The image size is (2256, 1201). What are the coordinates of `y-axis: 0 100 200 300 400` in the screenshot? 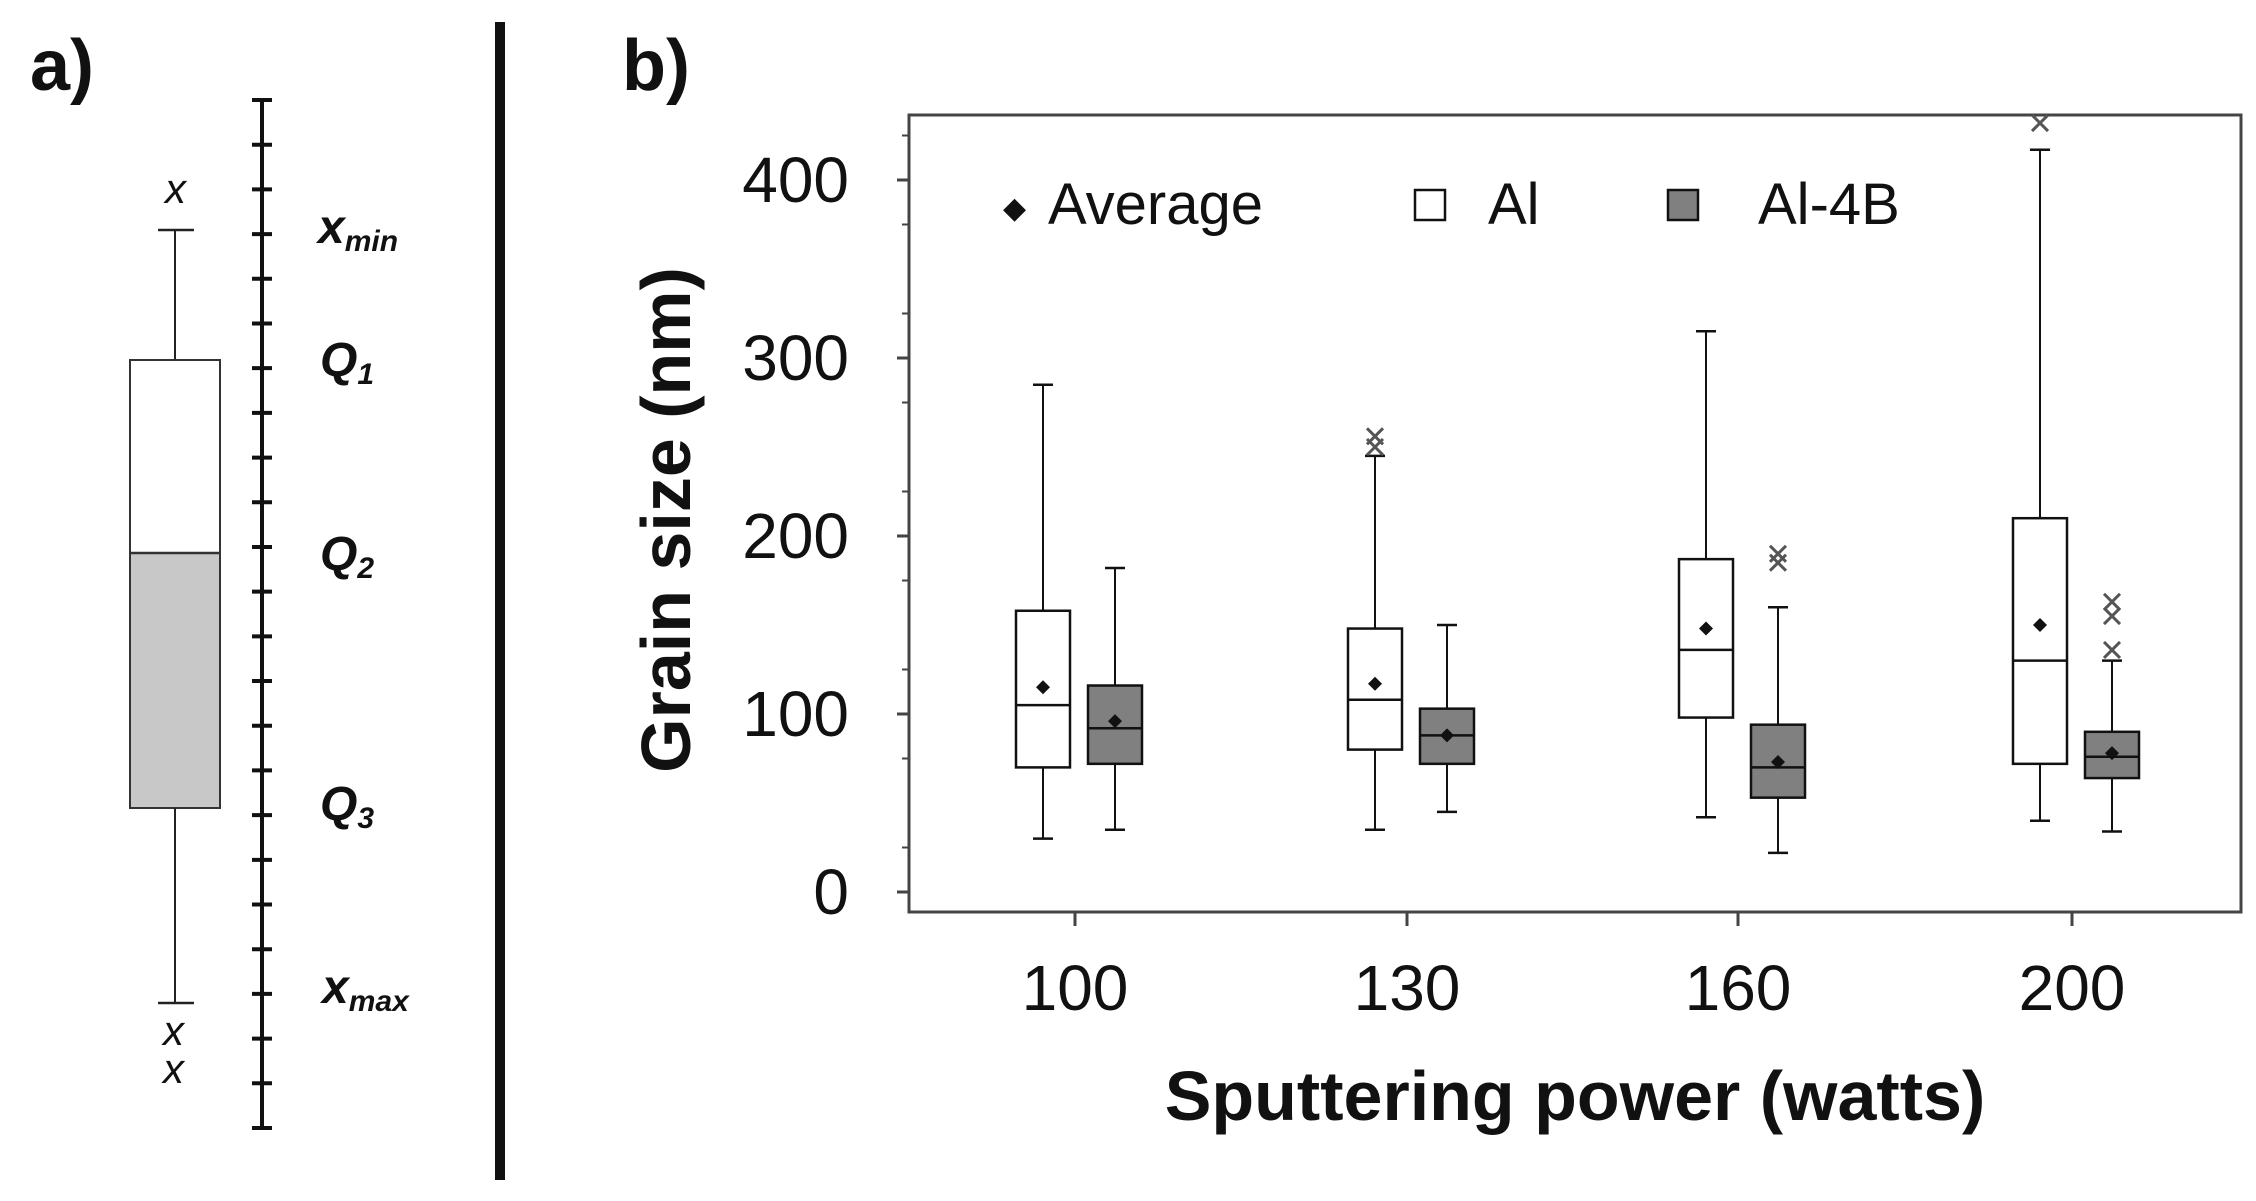 It's located at (825, 531).